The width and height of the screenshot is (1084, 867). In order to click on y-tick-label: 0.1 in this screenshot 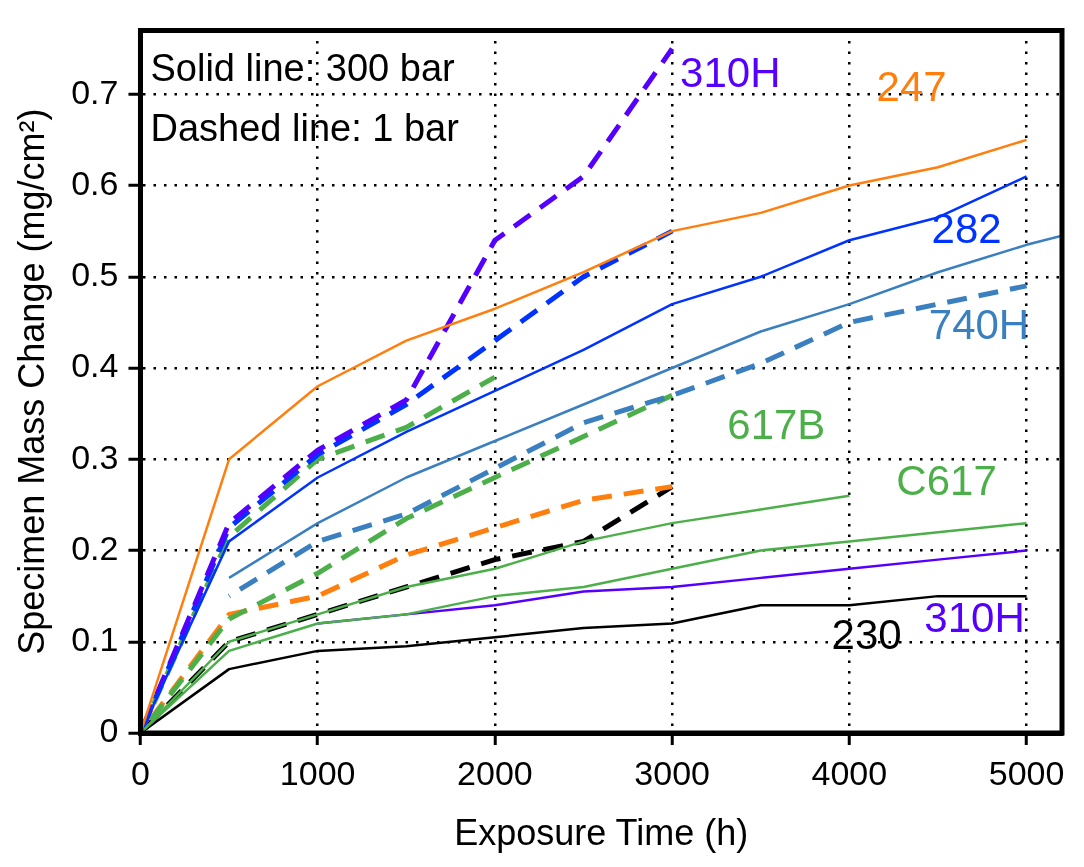, I will do `click(95, 639)`.